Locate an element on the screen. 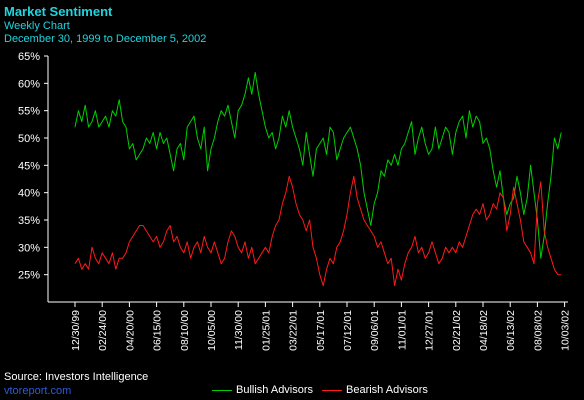 This screenshot has width=584, height=400. y-tick-label: 35% is located at coordinates (29, 221).